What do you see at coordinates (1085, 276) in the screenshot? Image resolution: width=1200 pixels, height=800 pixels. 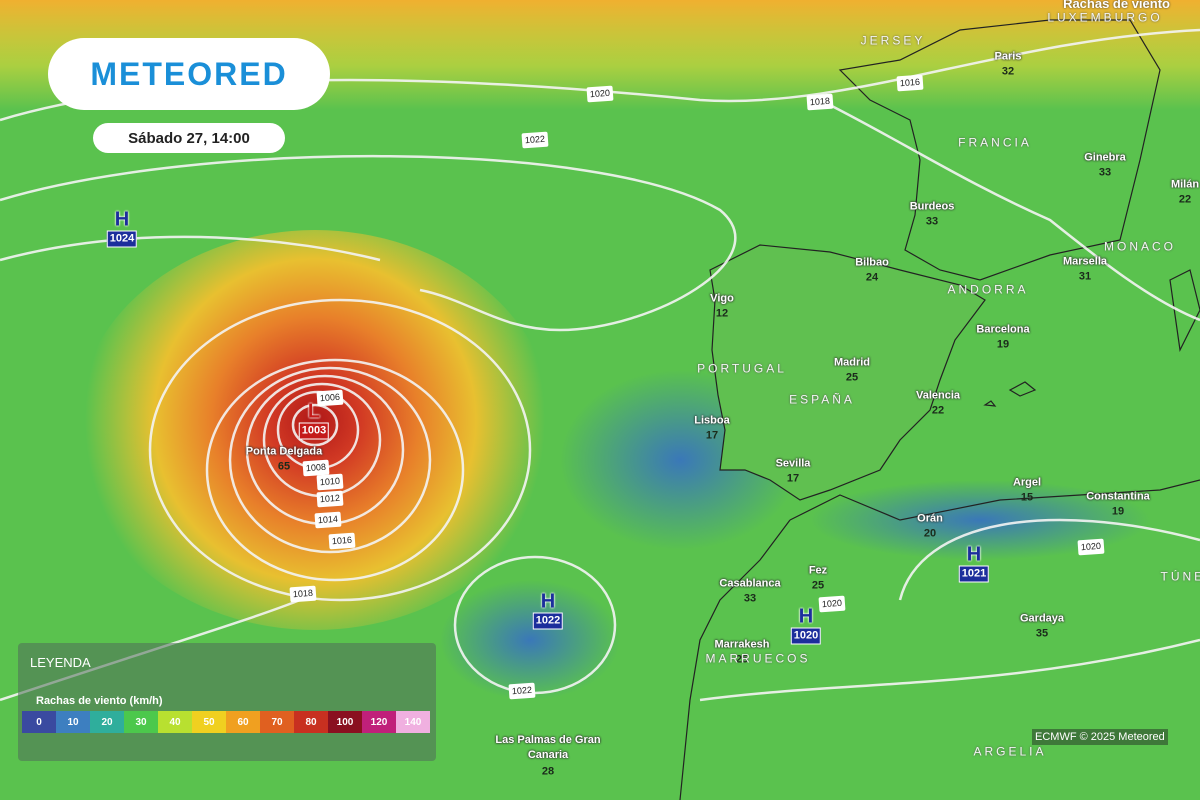 I see `city-gust: 31` at bounding box center [1085, 276].